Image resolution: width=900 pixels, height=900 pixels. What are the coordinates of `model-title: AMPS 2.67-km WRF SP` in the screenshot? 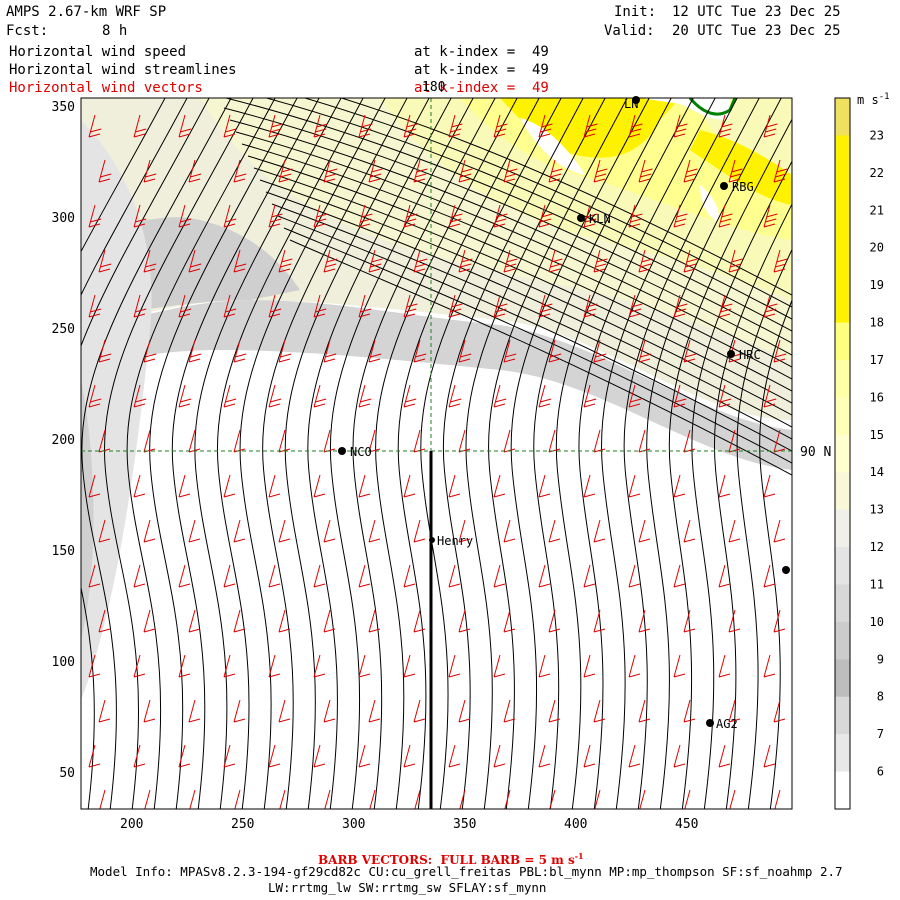 It's located at (86, 12).